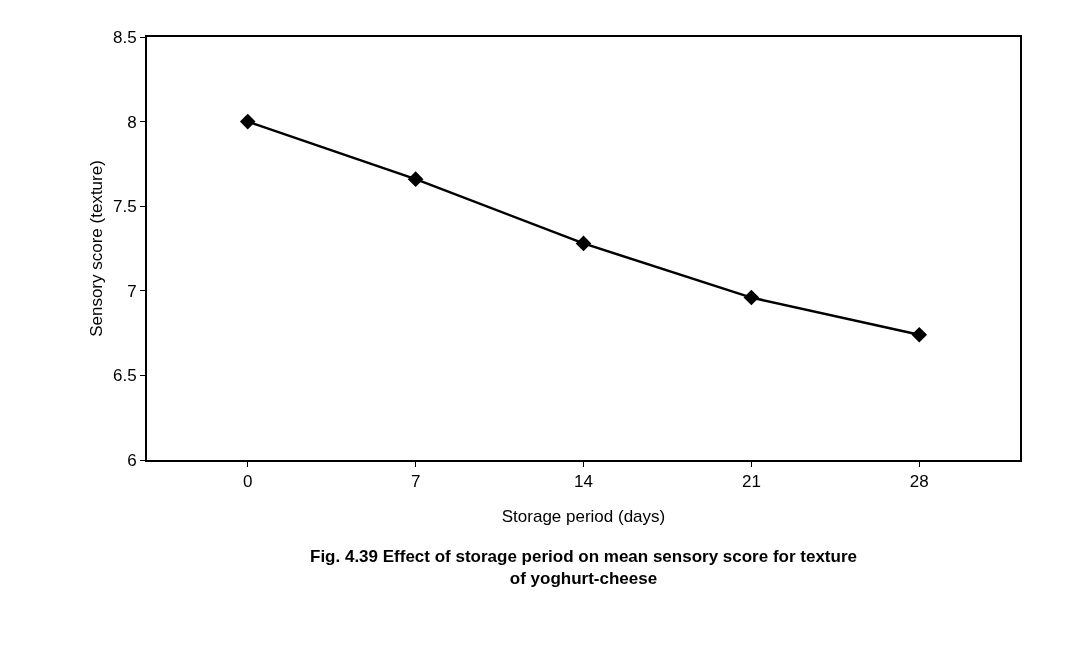  Describe the element at coordinates (96, 248) in the screenshot. I see `y-axis-title: Sensory score (texture)` at that location.